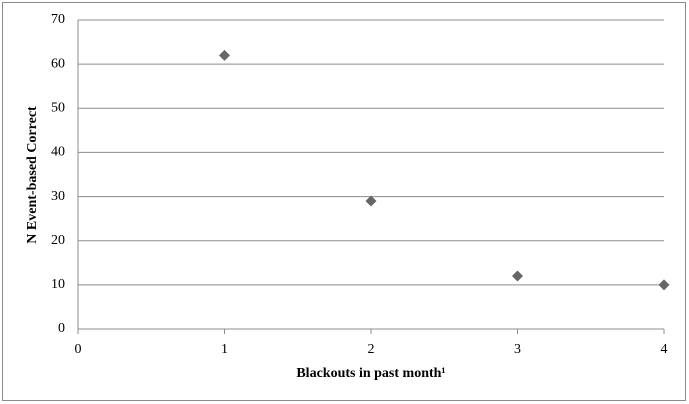 The height and width of the screenshot is (404, 689). What do you see at coordinates (58, 19) in the screenshot?
I see `y-tick-label: 70` at bounding box center [58, 19].